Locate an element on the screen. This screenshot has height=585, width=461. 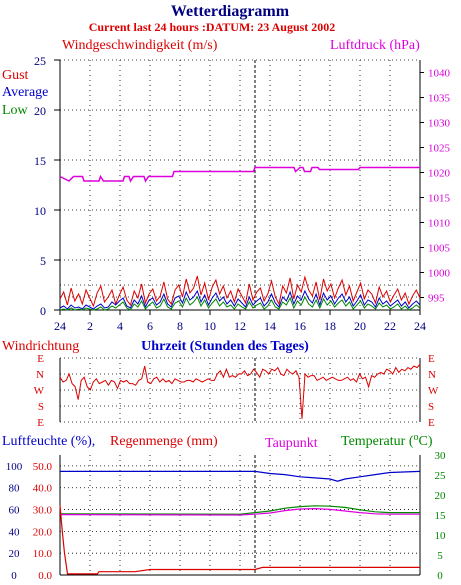
pressure-tick-label: 1025 is located at coordinates (439, 149).